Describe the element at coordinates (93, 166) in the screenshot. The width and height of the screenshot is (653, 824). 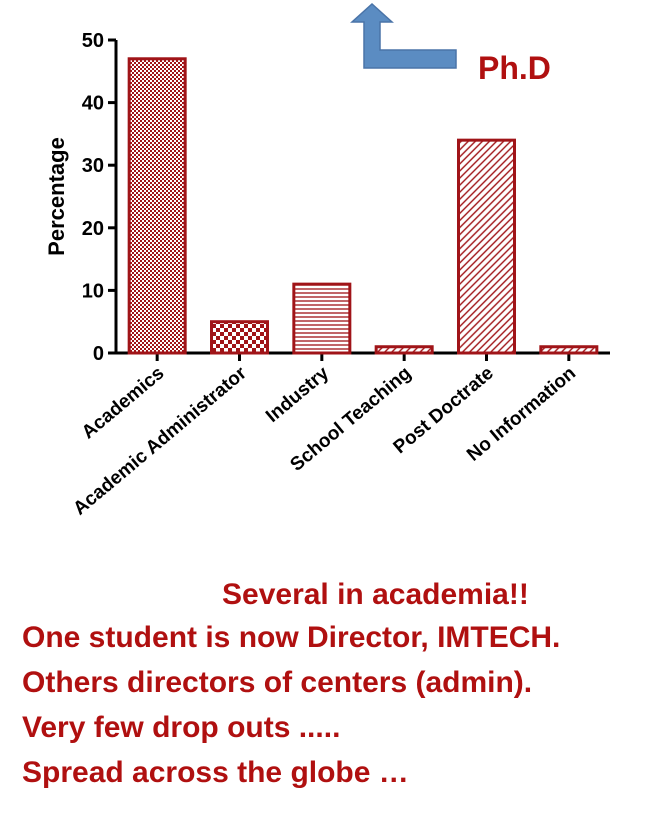
I see `y-tick-label: 30` at that location.